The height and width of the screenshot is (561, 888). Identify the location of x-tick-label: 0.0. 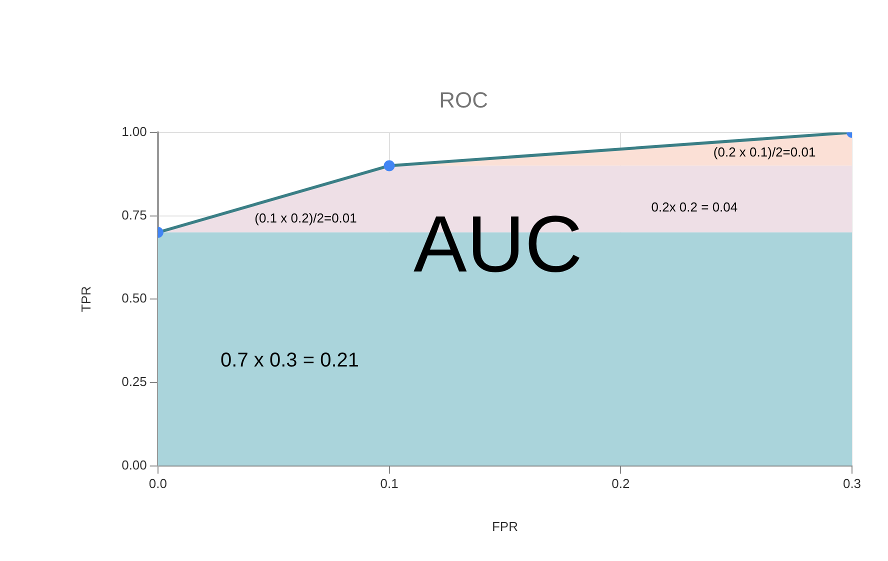
(157, 484).